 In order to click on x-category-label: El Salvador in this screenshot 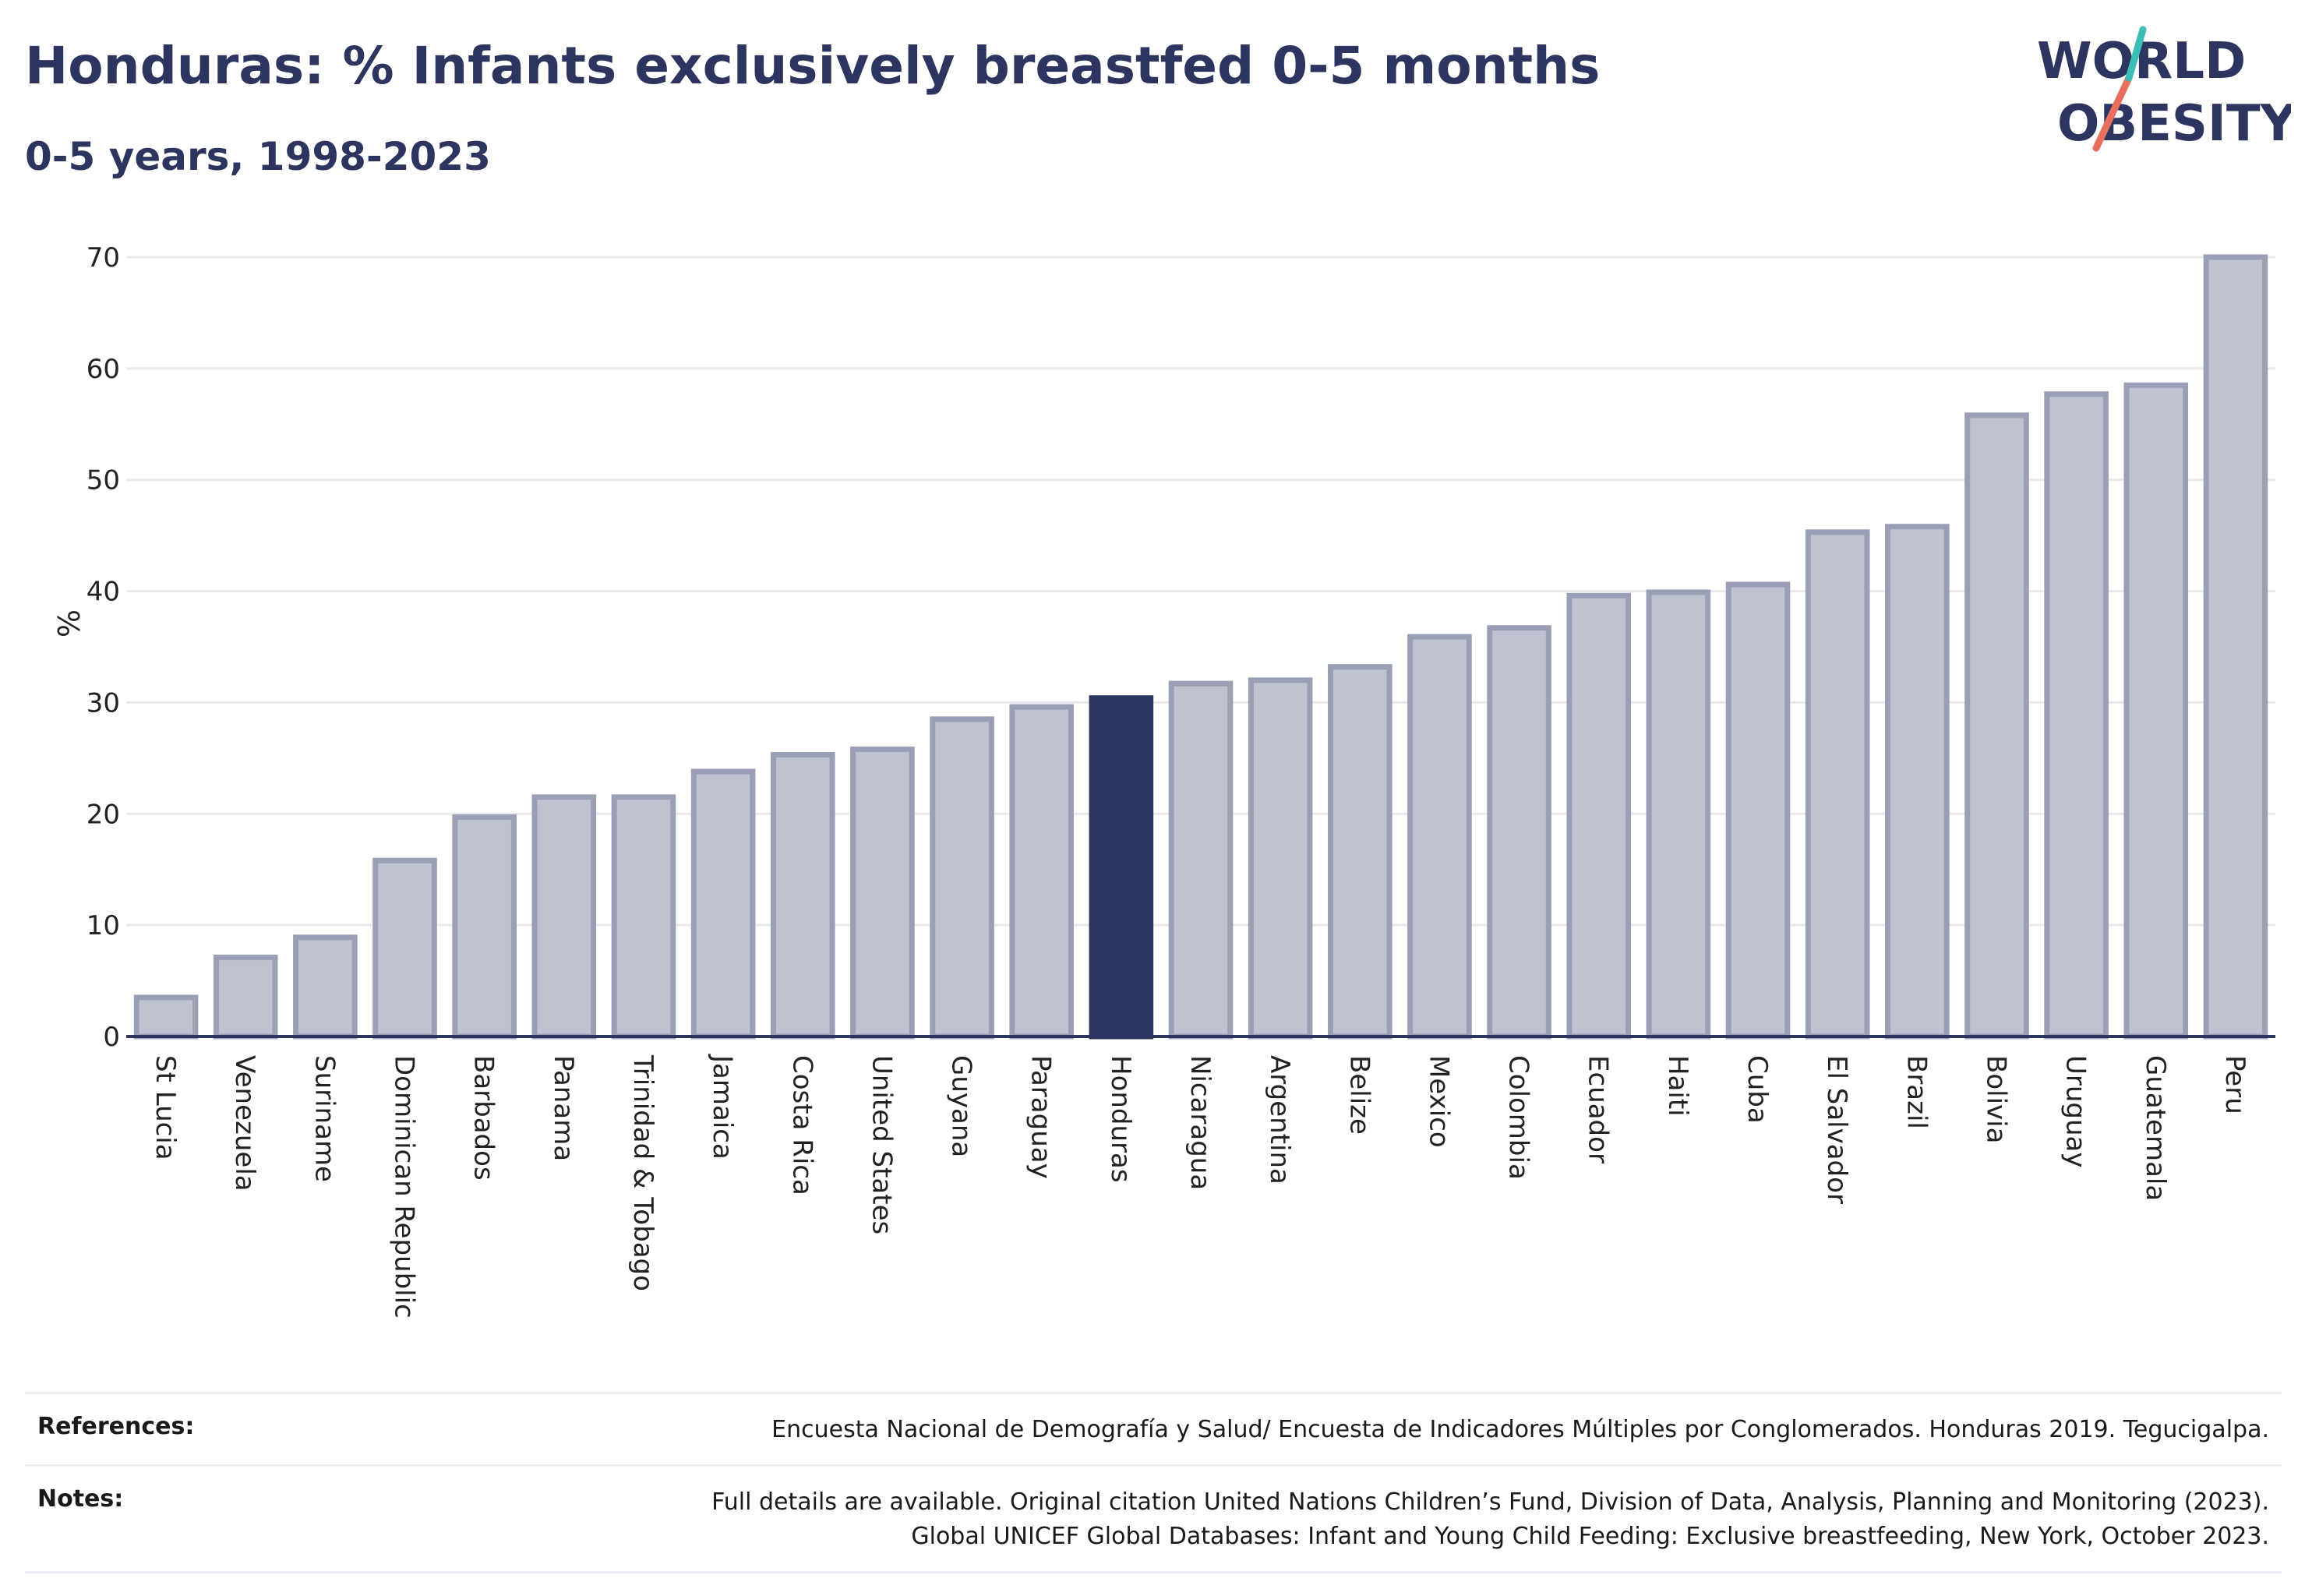, I will do `click(1836, 1129)`.